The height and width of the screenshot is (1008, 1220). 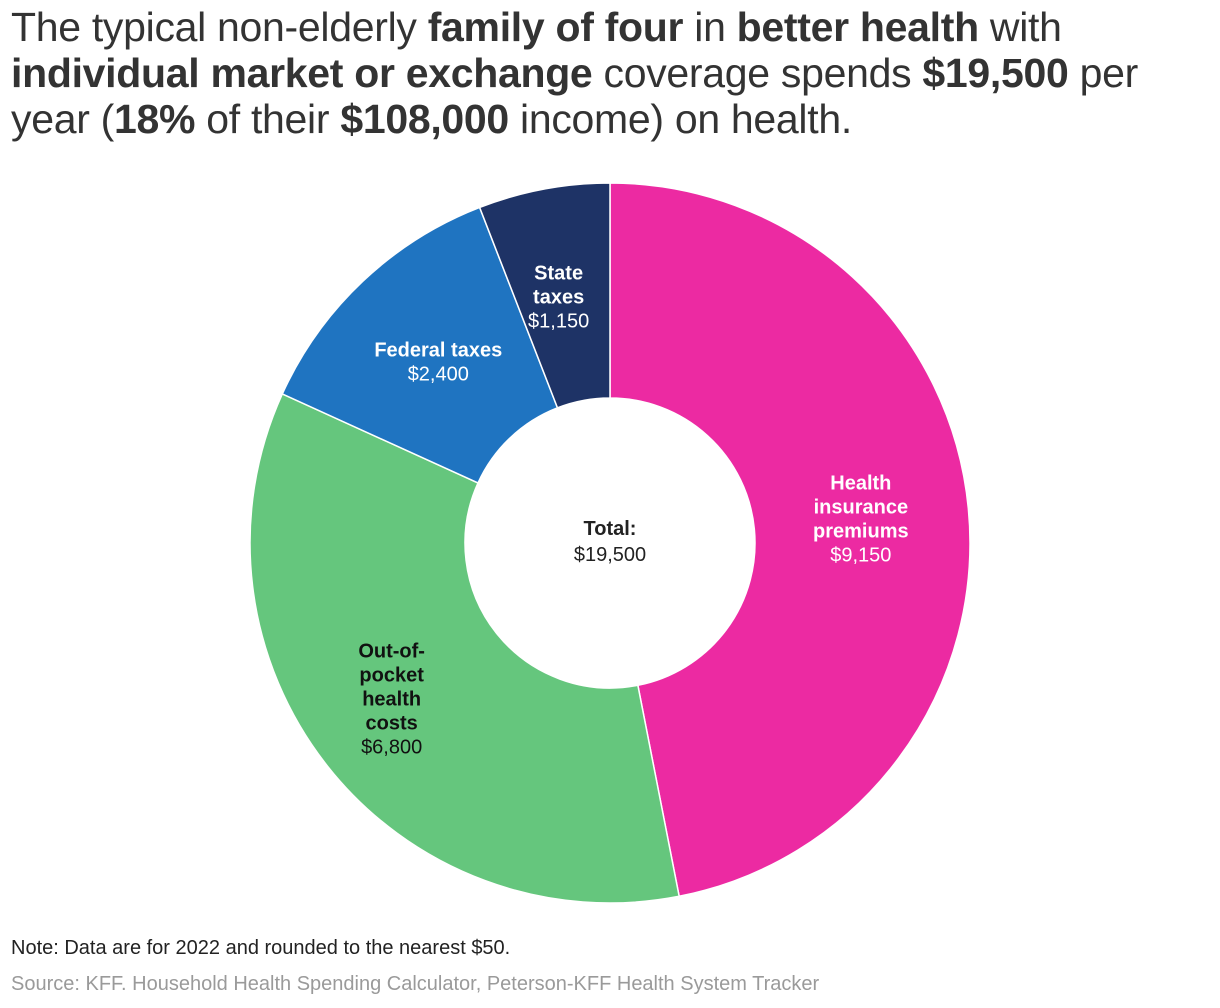 I want to click on slice-label-text: Health, so click(x=860, y=484).